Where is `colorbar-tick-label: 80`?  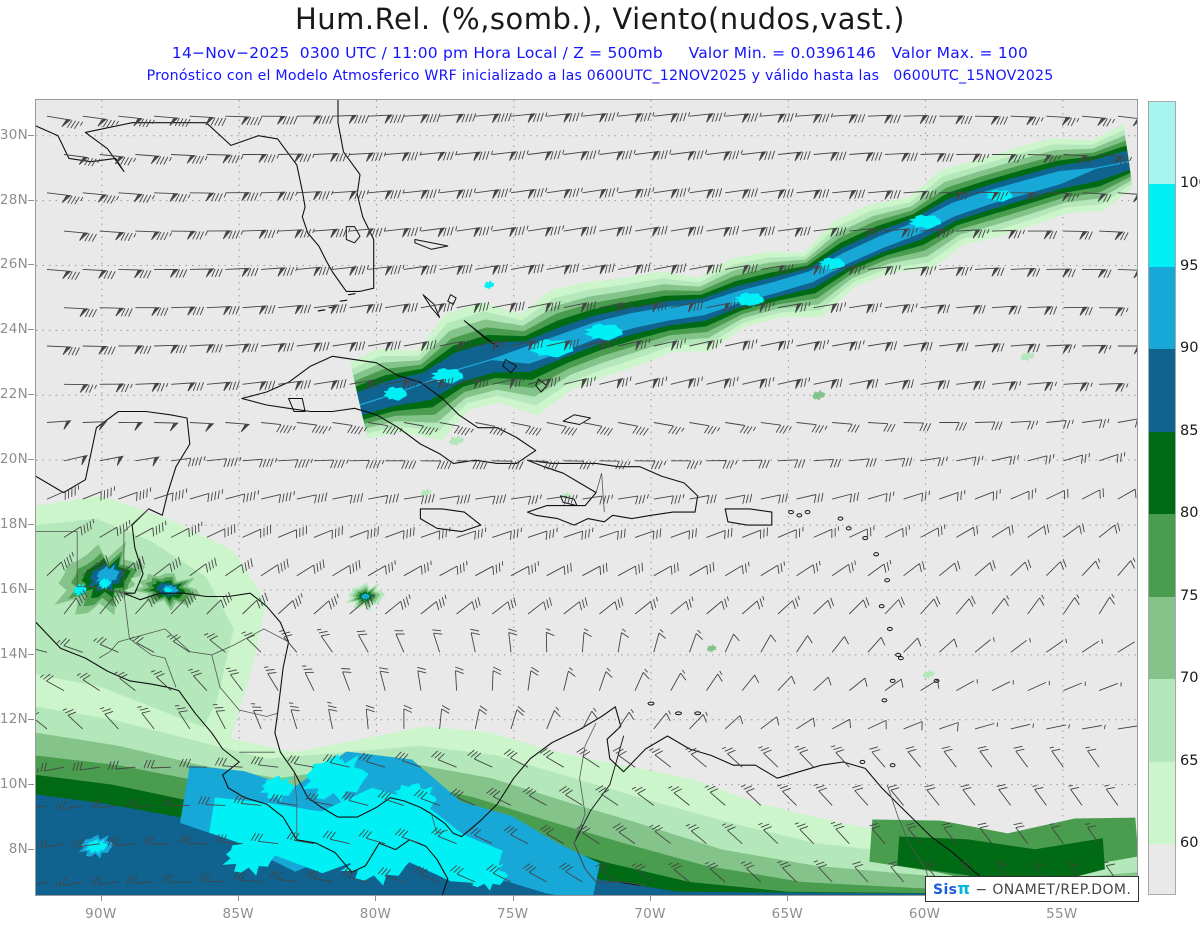 colorbar-tick-label: 80 is located at coordinates (1189, 513).